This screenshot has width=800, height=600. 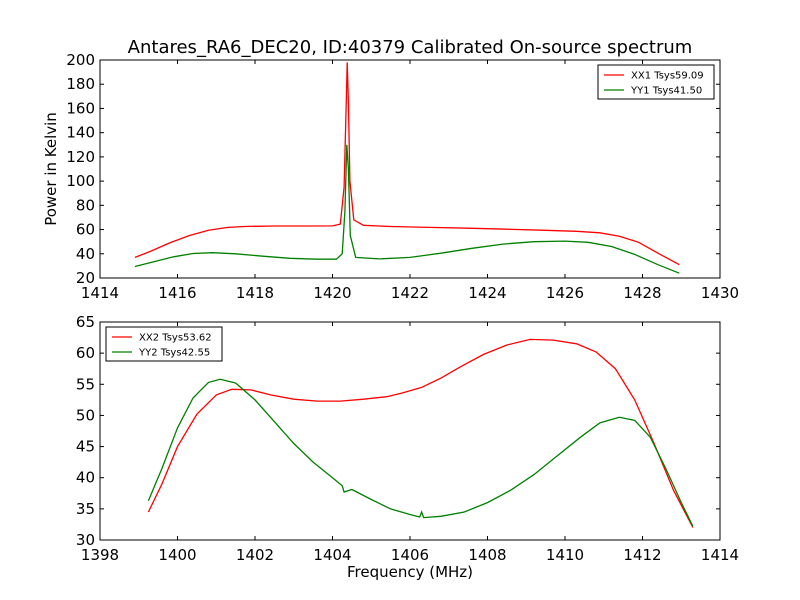 What do you see at coordinates (410, 572) in the screenshot?
I see `x-axis-label: Frequency (MHz)` at bounding box center [410, 572].